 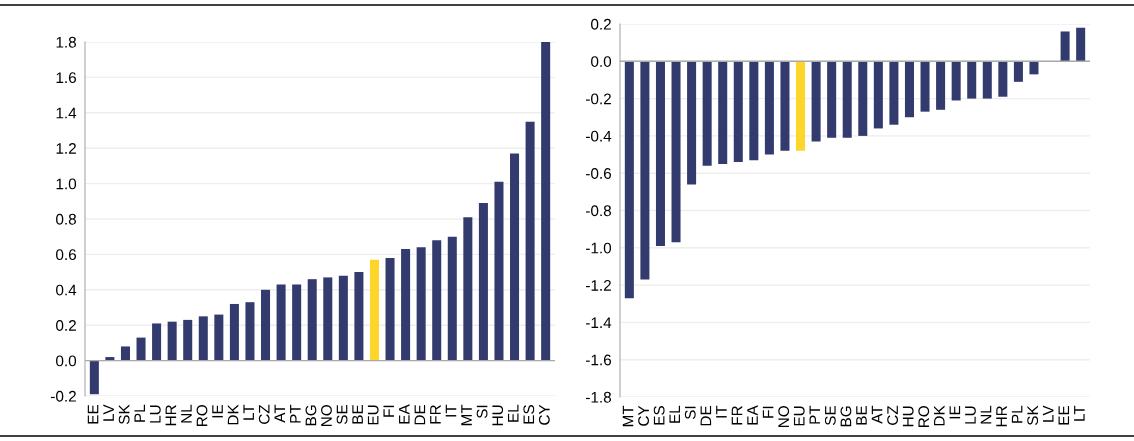 I want to click on x-tick-label: CZ, so click(x=893, y=415).